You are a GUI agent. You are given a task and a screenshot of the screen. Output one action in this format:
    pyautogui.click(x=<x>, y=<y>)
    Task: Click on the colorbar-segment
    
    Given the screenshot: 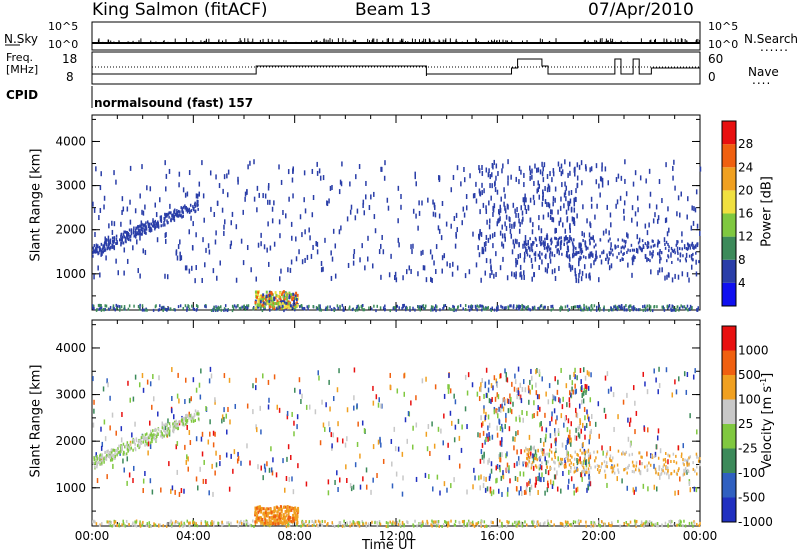 What is the action you would take?
    pyautogui.click(x=729, y=338)
    